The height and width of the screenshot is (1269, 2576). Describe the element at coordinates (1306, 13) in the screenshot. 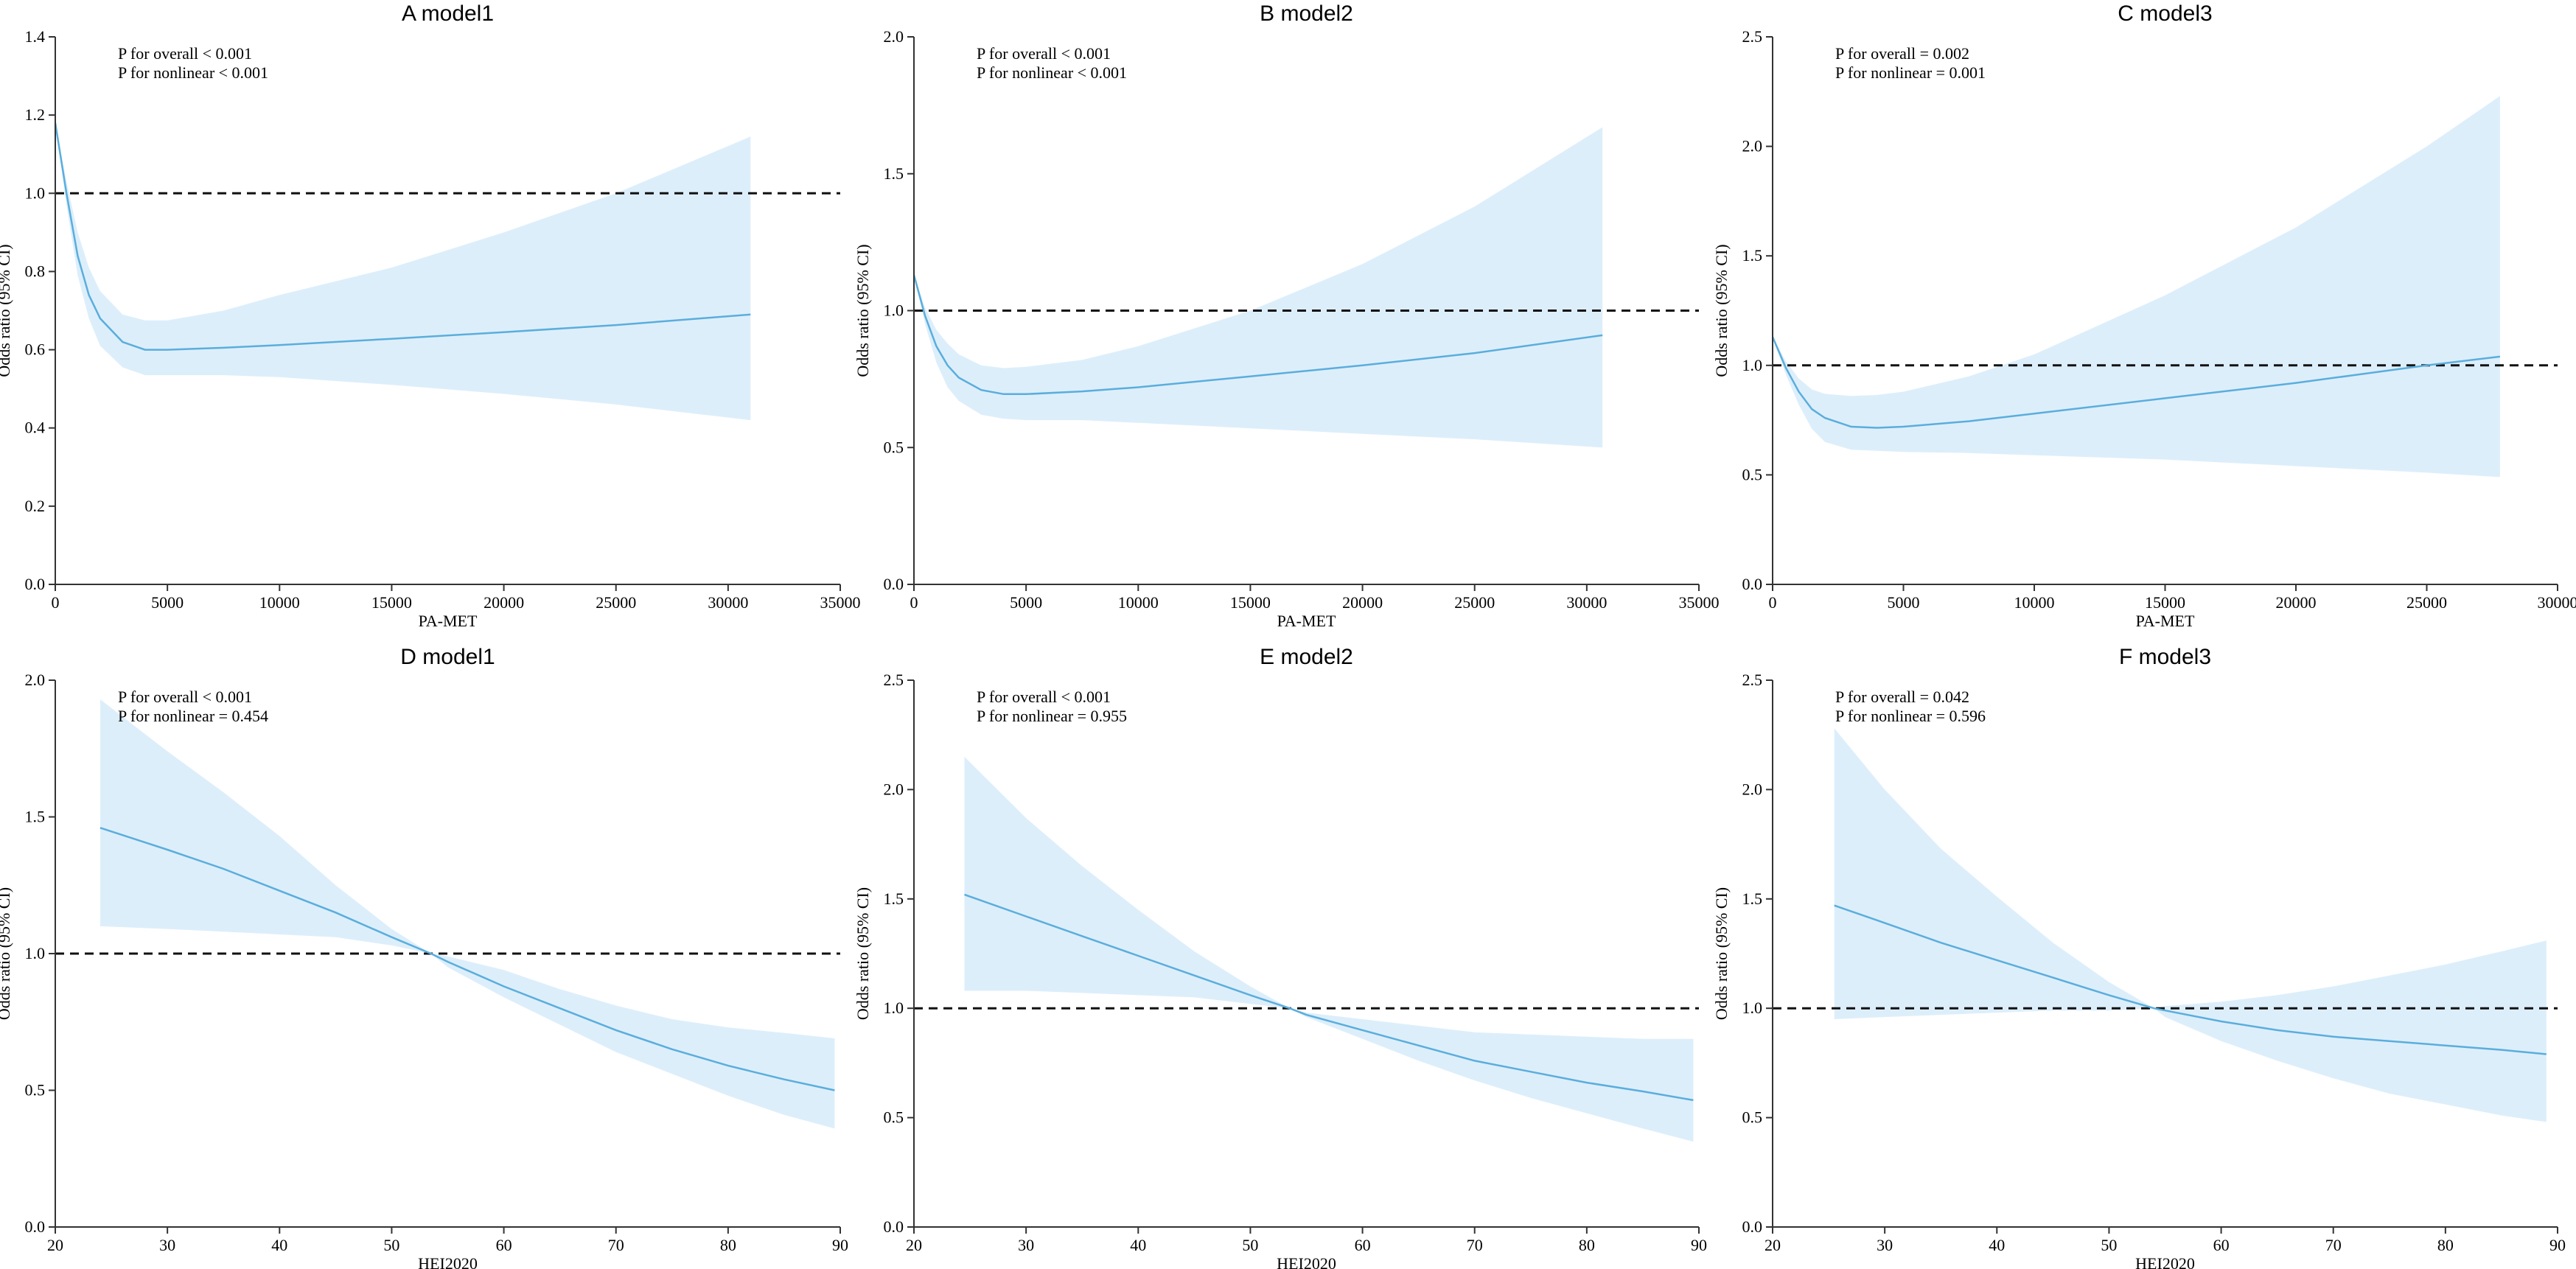

I see `panel-title: B model2` at that location.